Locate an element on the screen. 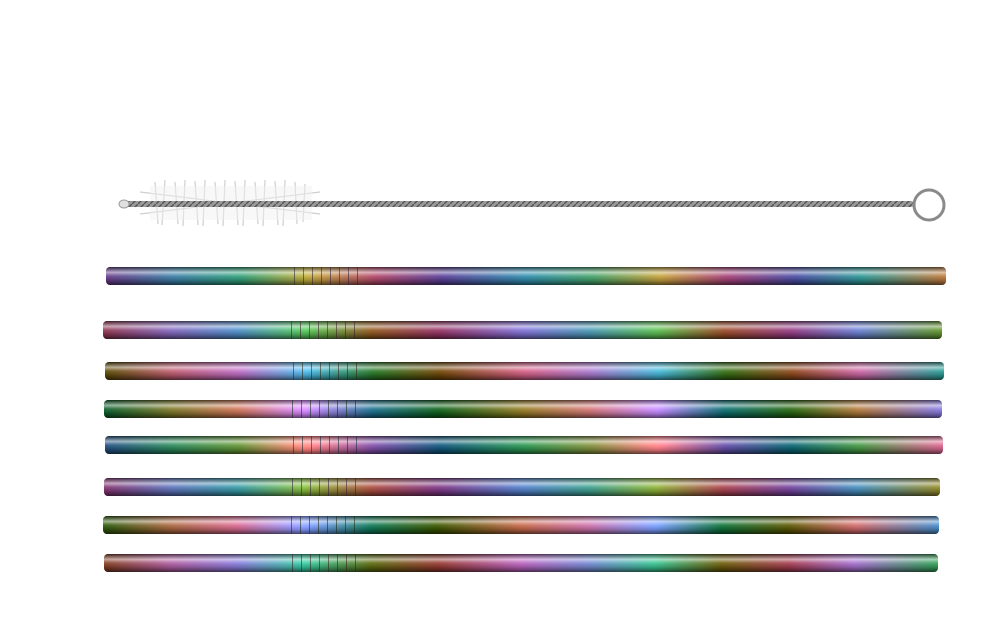  brush-tip is located at coordinates (124, 204).